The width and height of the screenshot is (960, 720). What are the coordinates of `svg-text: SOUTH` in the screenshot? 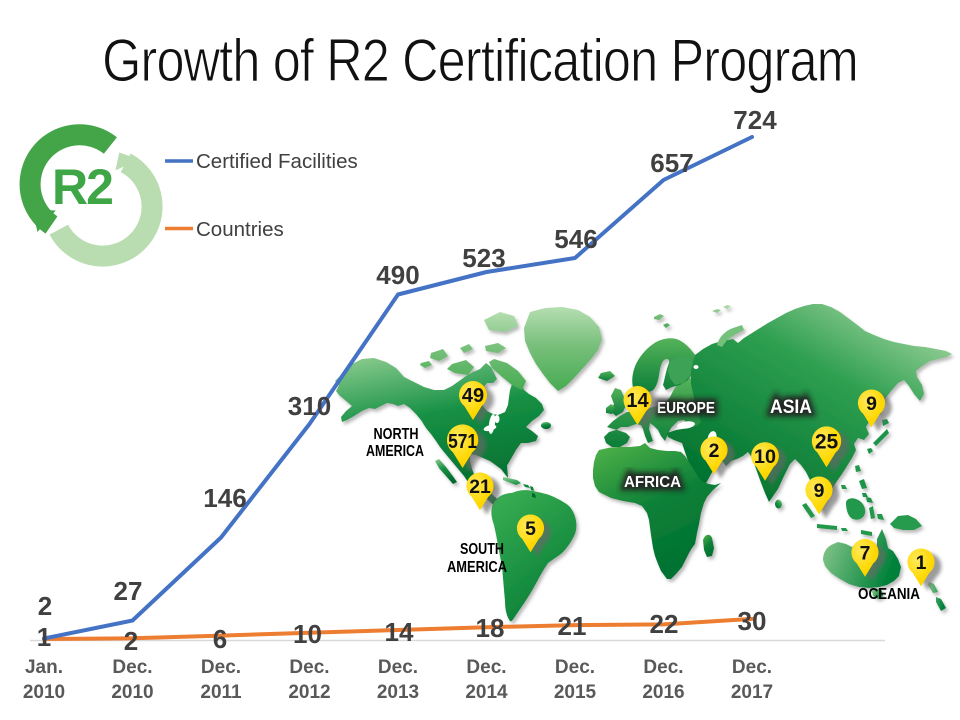 It's located at (482, 549).